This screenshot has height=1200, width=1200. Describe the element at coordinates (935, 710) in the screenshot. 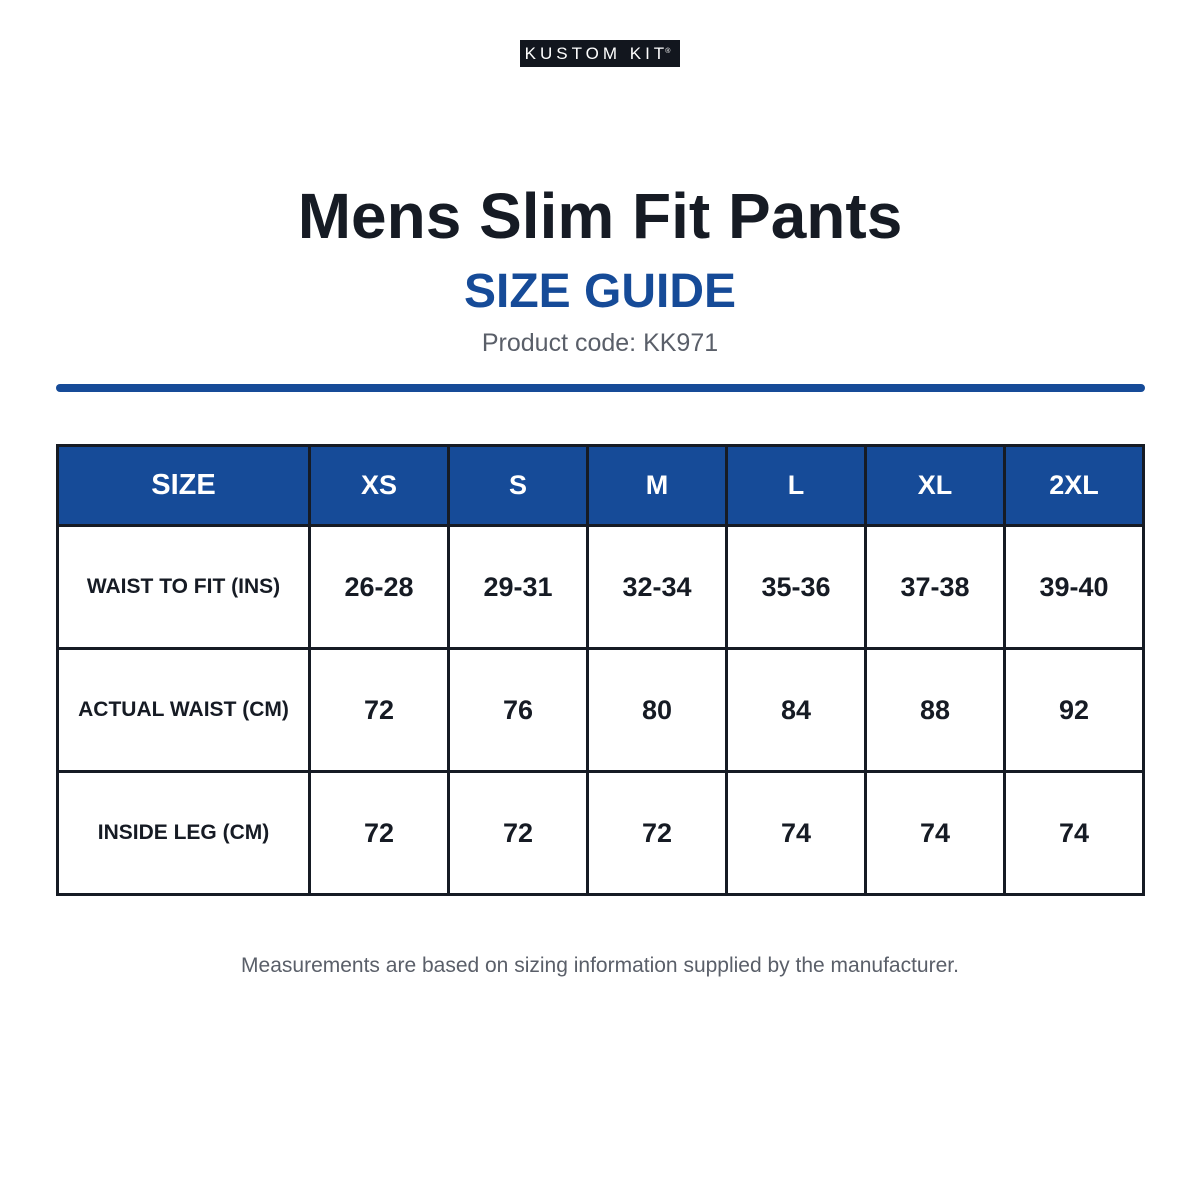

I see `table-cell: 88` at that location.